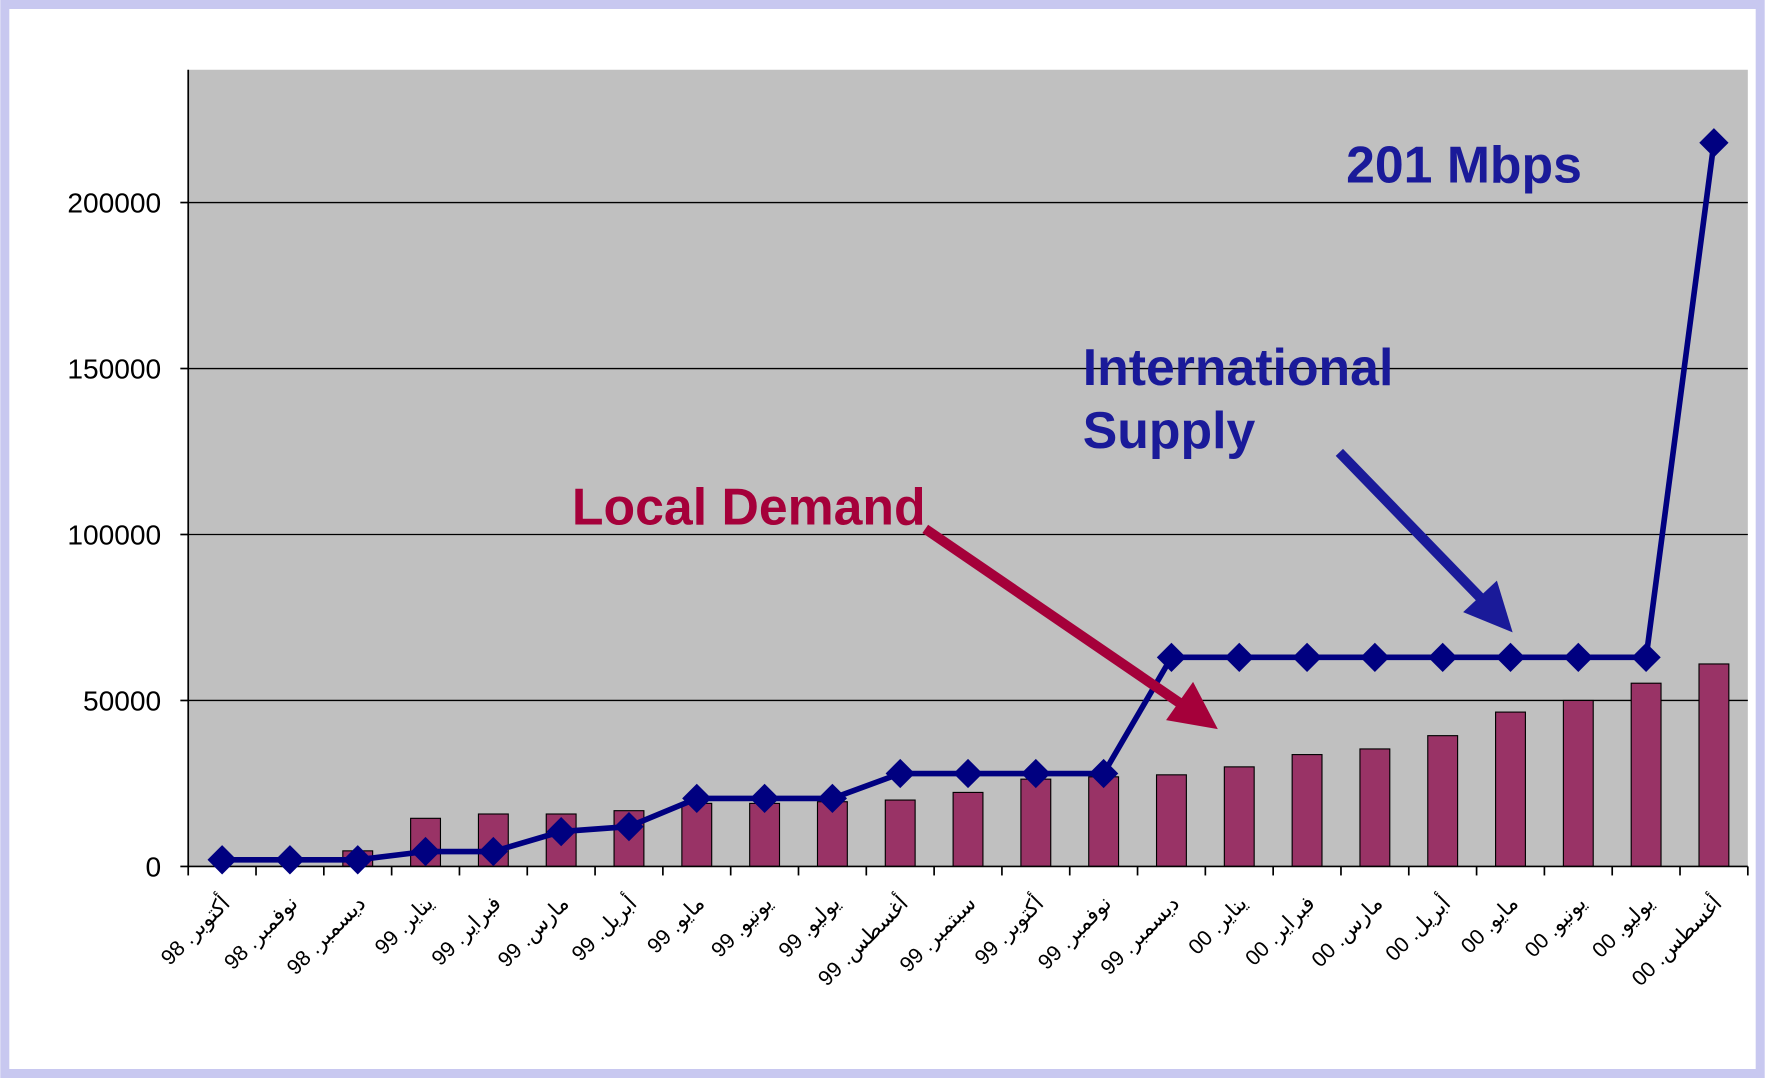  I want to click on annotation: Supply, so click(1169, 430).